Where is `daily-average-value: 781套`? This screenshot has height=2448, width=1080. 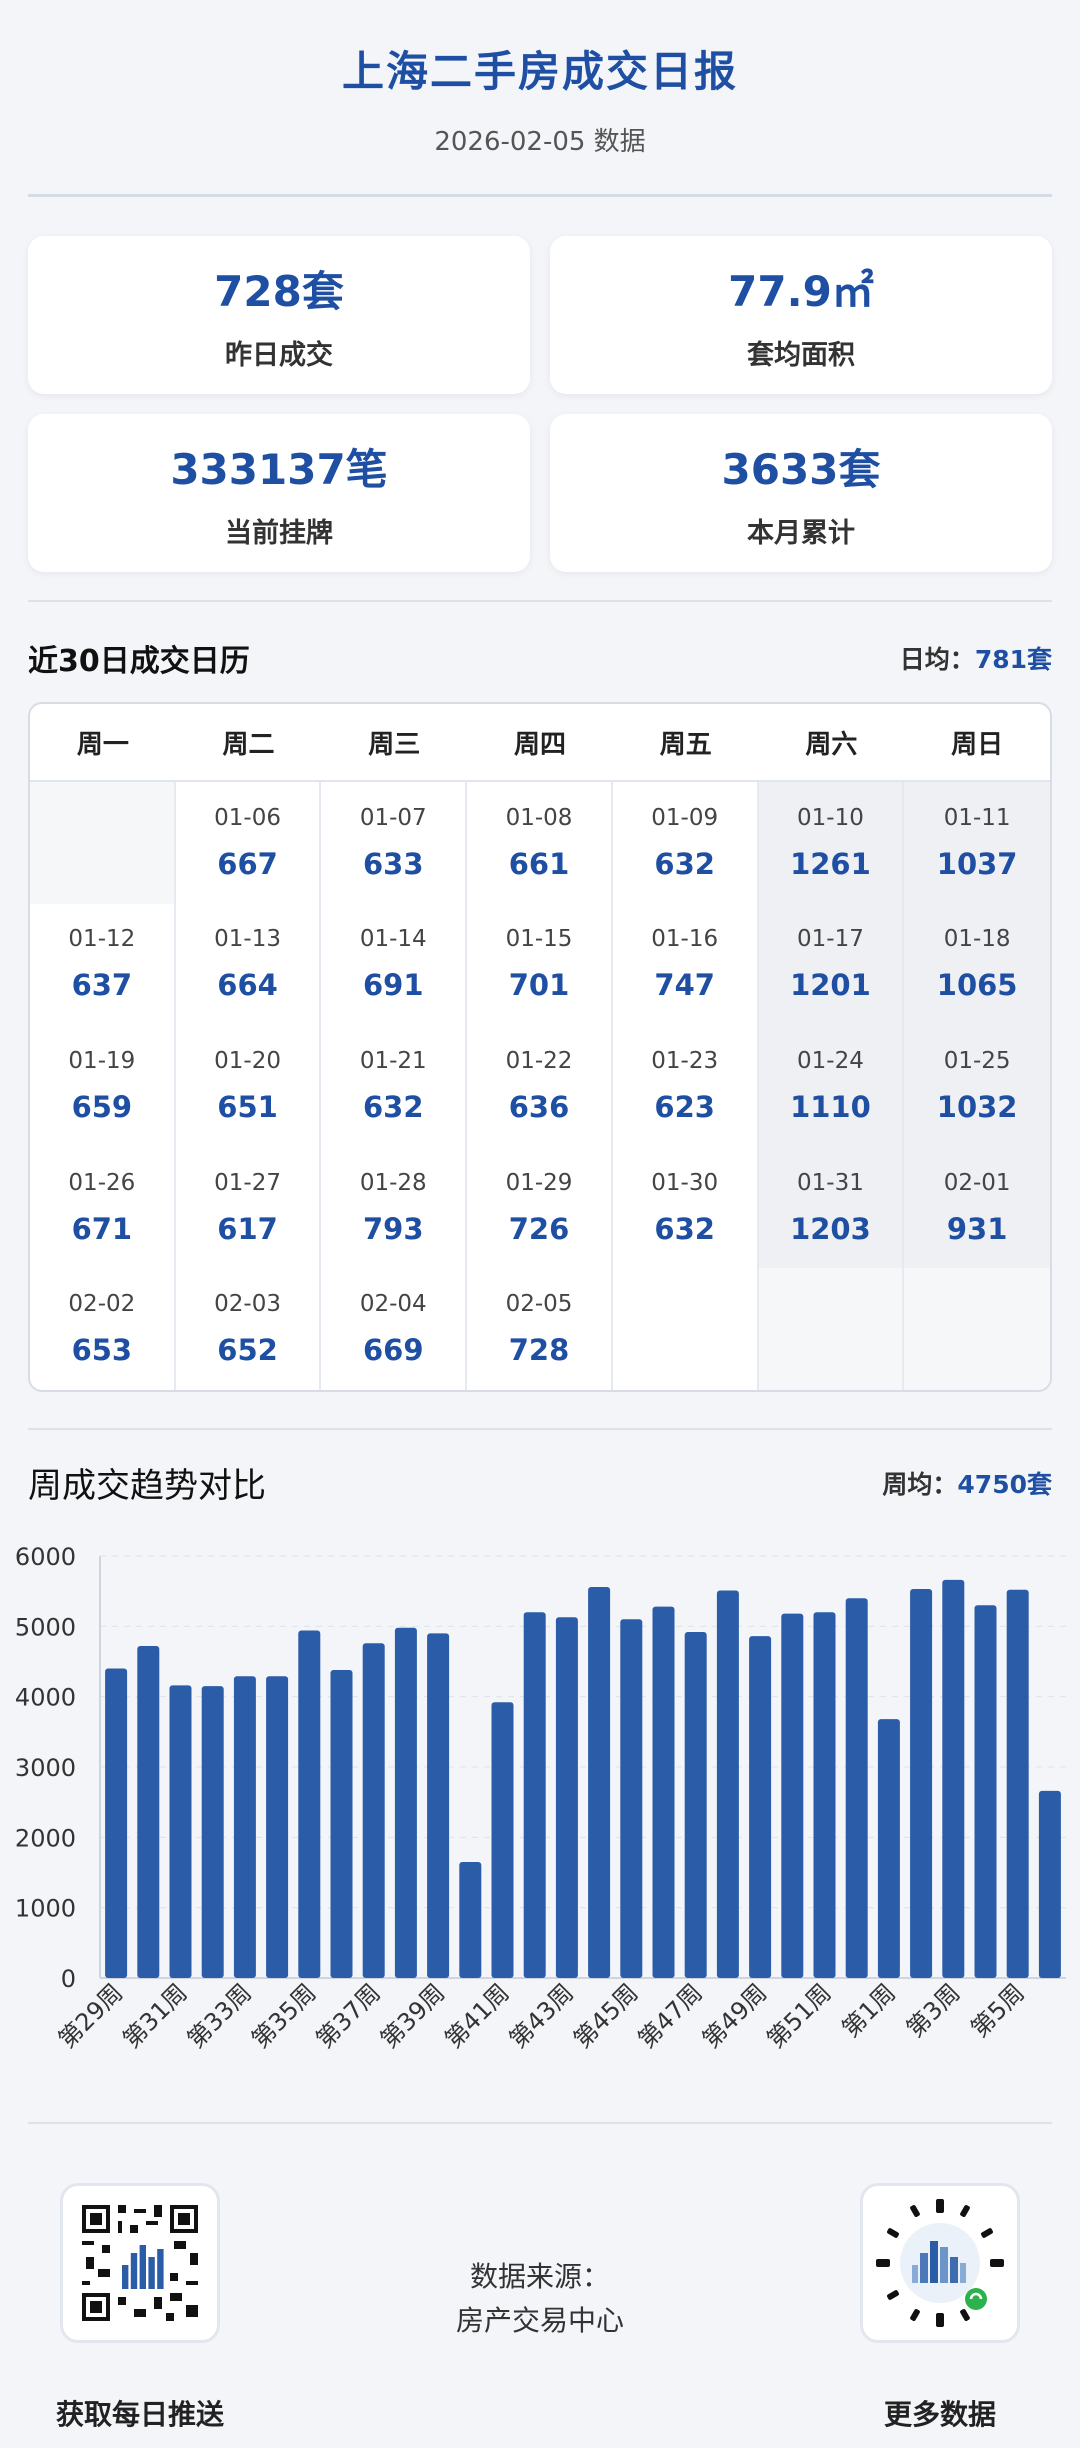
daily-average-value: 781套 is located at coordinates (1013, 659).